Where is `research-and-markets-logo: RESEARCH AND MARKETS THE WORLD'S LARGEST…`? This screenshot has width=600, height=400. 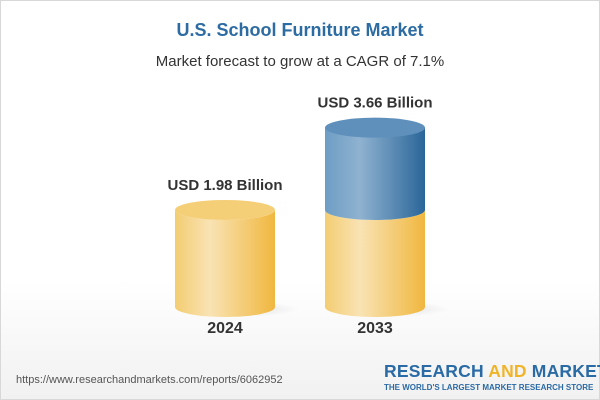 research-and-markets-logo: RESEARCH AND MARKETS THE WORLD'S LARGEST… is located at coordinates (492, 376).